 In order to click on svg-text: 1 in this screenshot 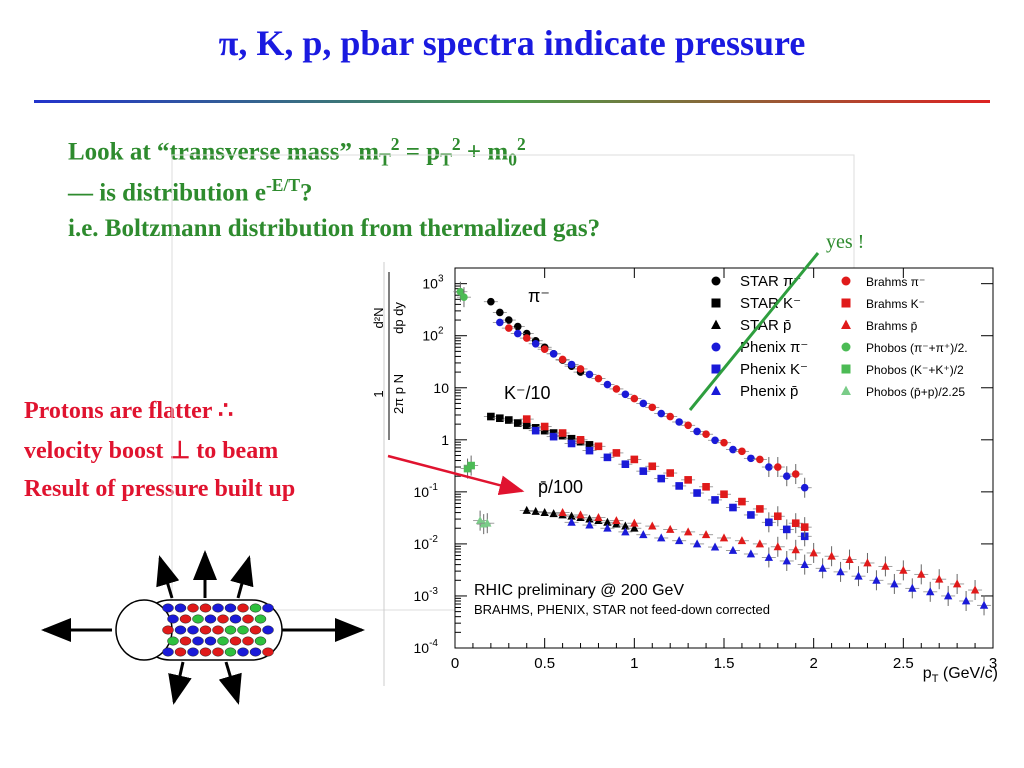, I will do `click(378, 393)`.